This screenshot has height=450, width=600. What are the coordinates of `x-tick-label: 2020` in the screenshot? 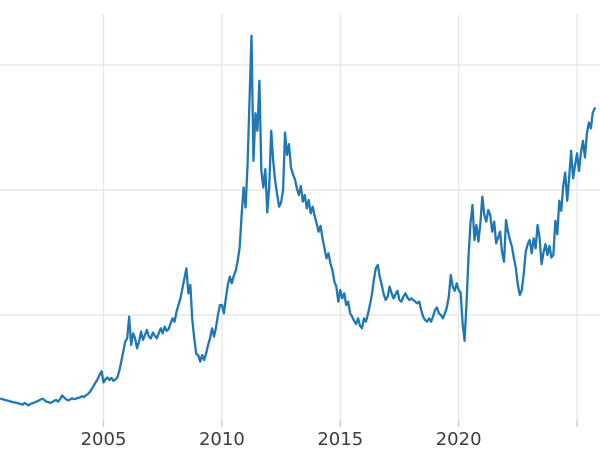 It's located at (459, 439).